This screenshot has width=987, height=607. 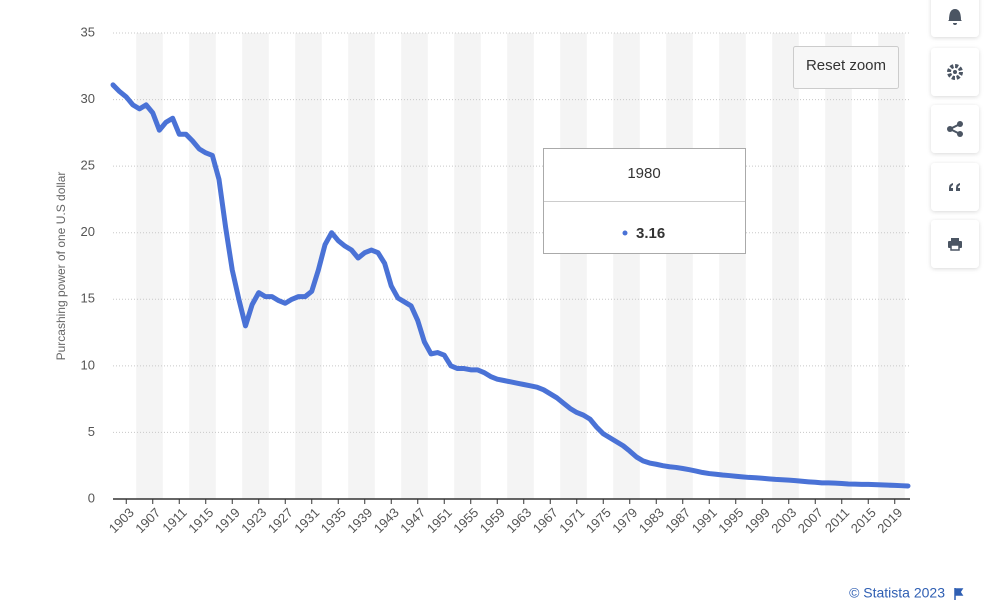 I want to click on x-tick-label: 1919, so click(x=227, y=520).